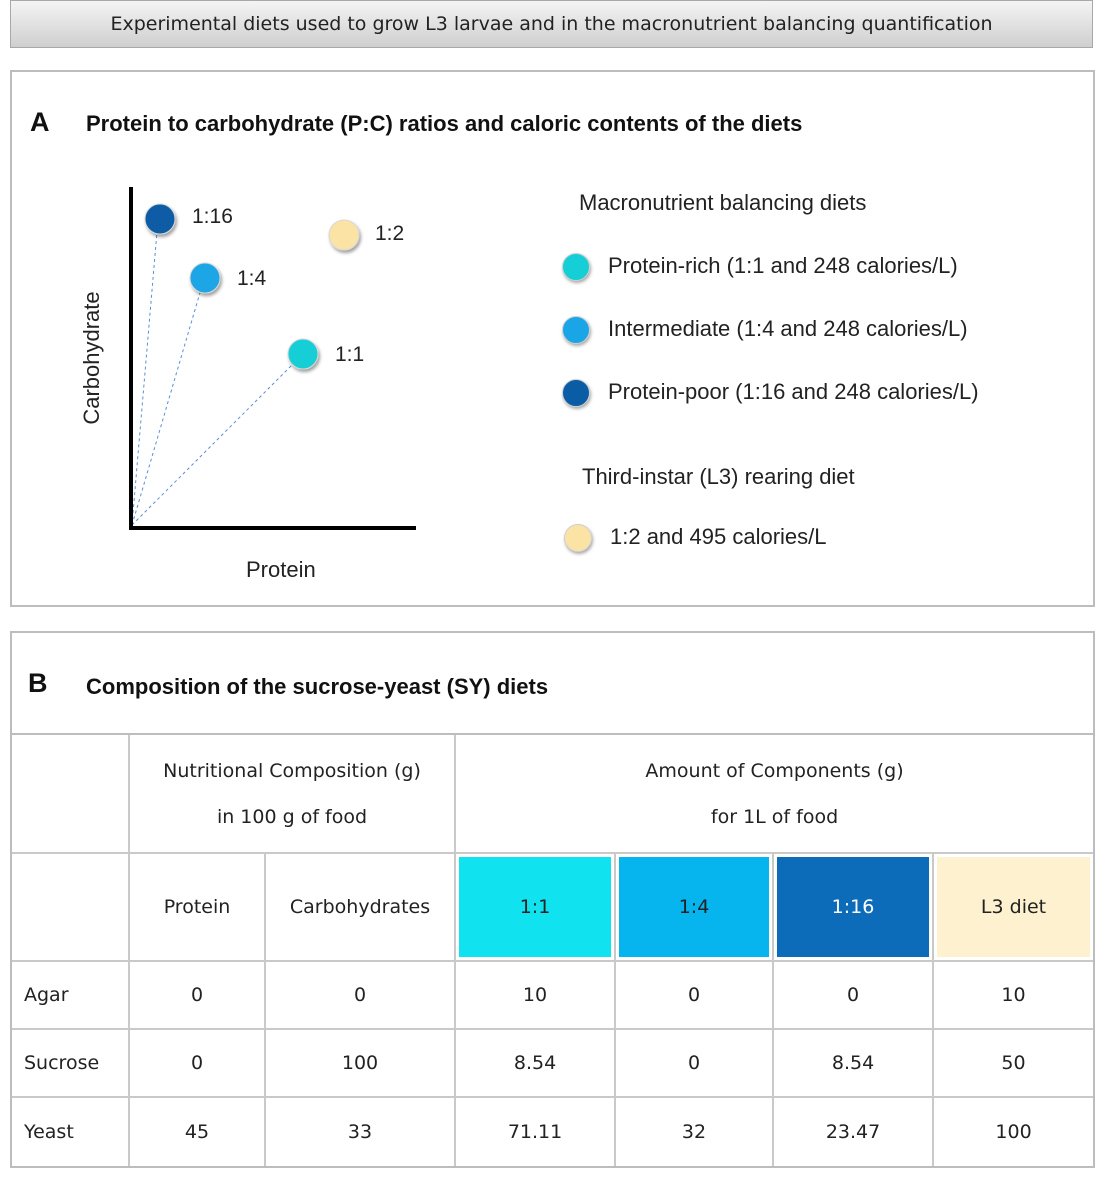 Image resolution: width=1103 pixels, height=1200 pixels. I want to click on pc-ratio-plot, so click(272, 358).